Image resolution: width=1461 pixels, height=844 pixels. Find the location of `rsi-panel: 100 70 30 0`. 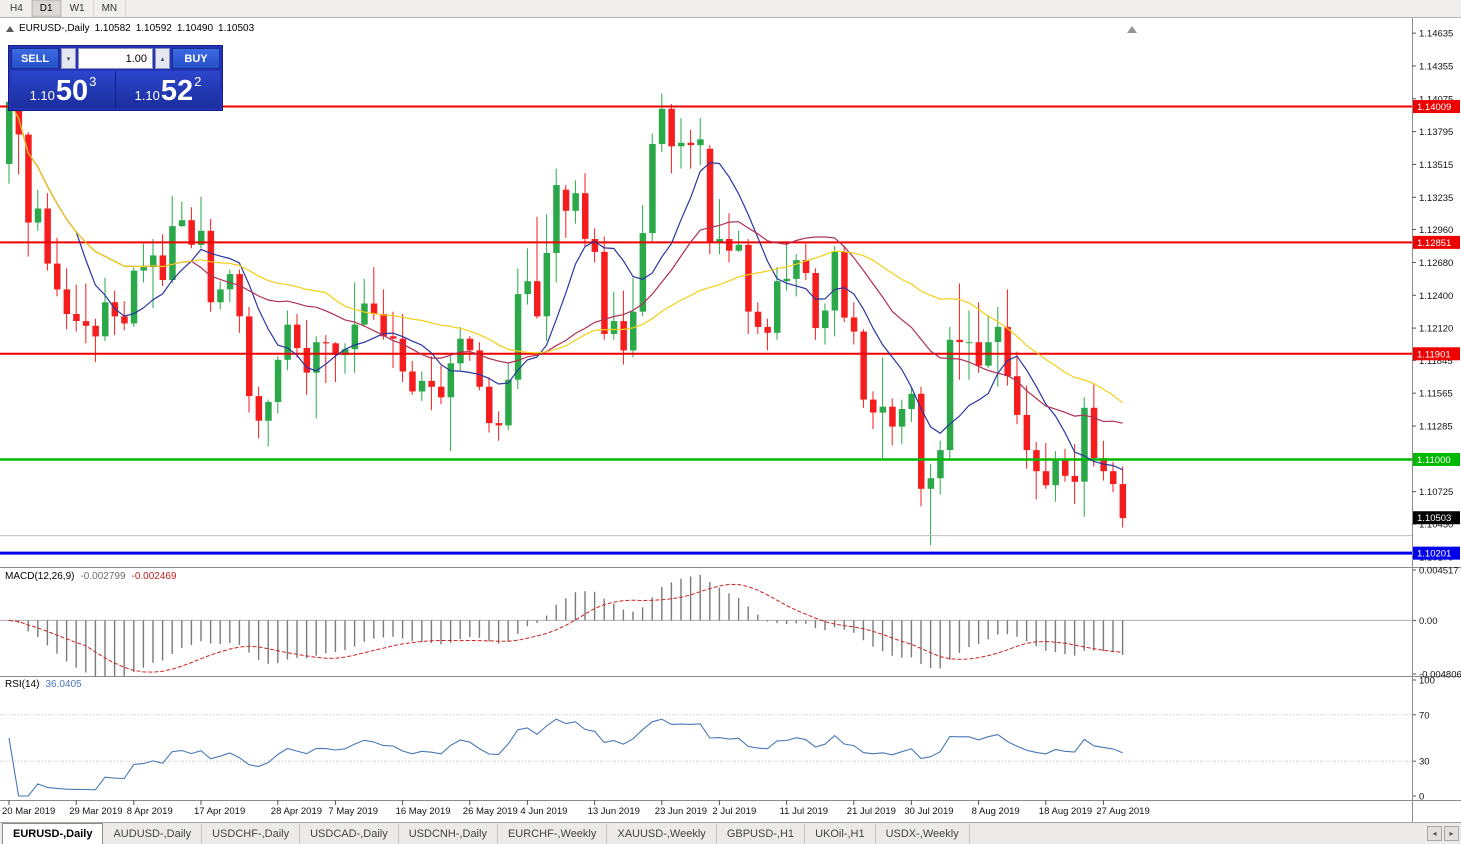

rsi-panel: 100 70 30 0 is located at coordinates (717, 739).